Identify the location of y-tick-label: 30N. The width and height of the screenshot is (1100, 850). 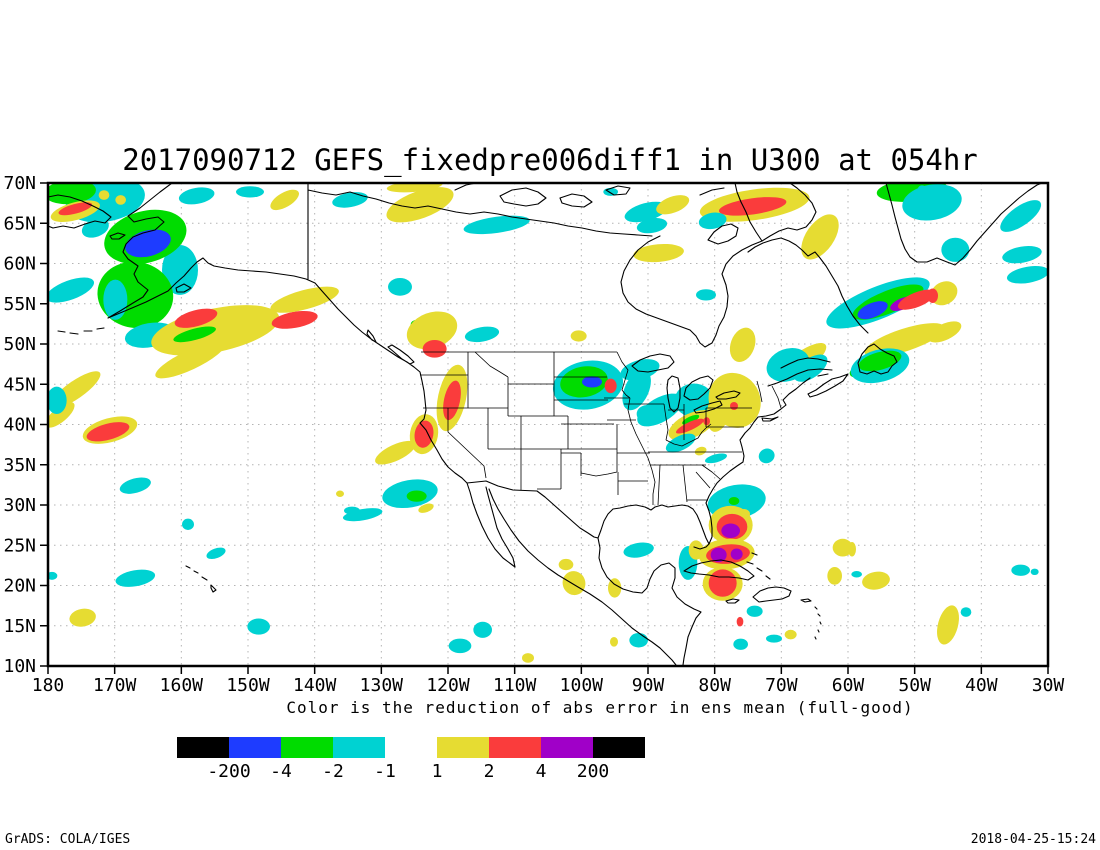
(19, 505).